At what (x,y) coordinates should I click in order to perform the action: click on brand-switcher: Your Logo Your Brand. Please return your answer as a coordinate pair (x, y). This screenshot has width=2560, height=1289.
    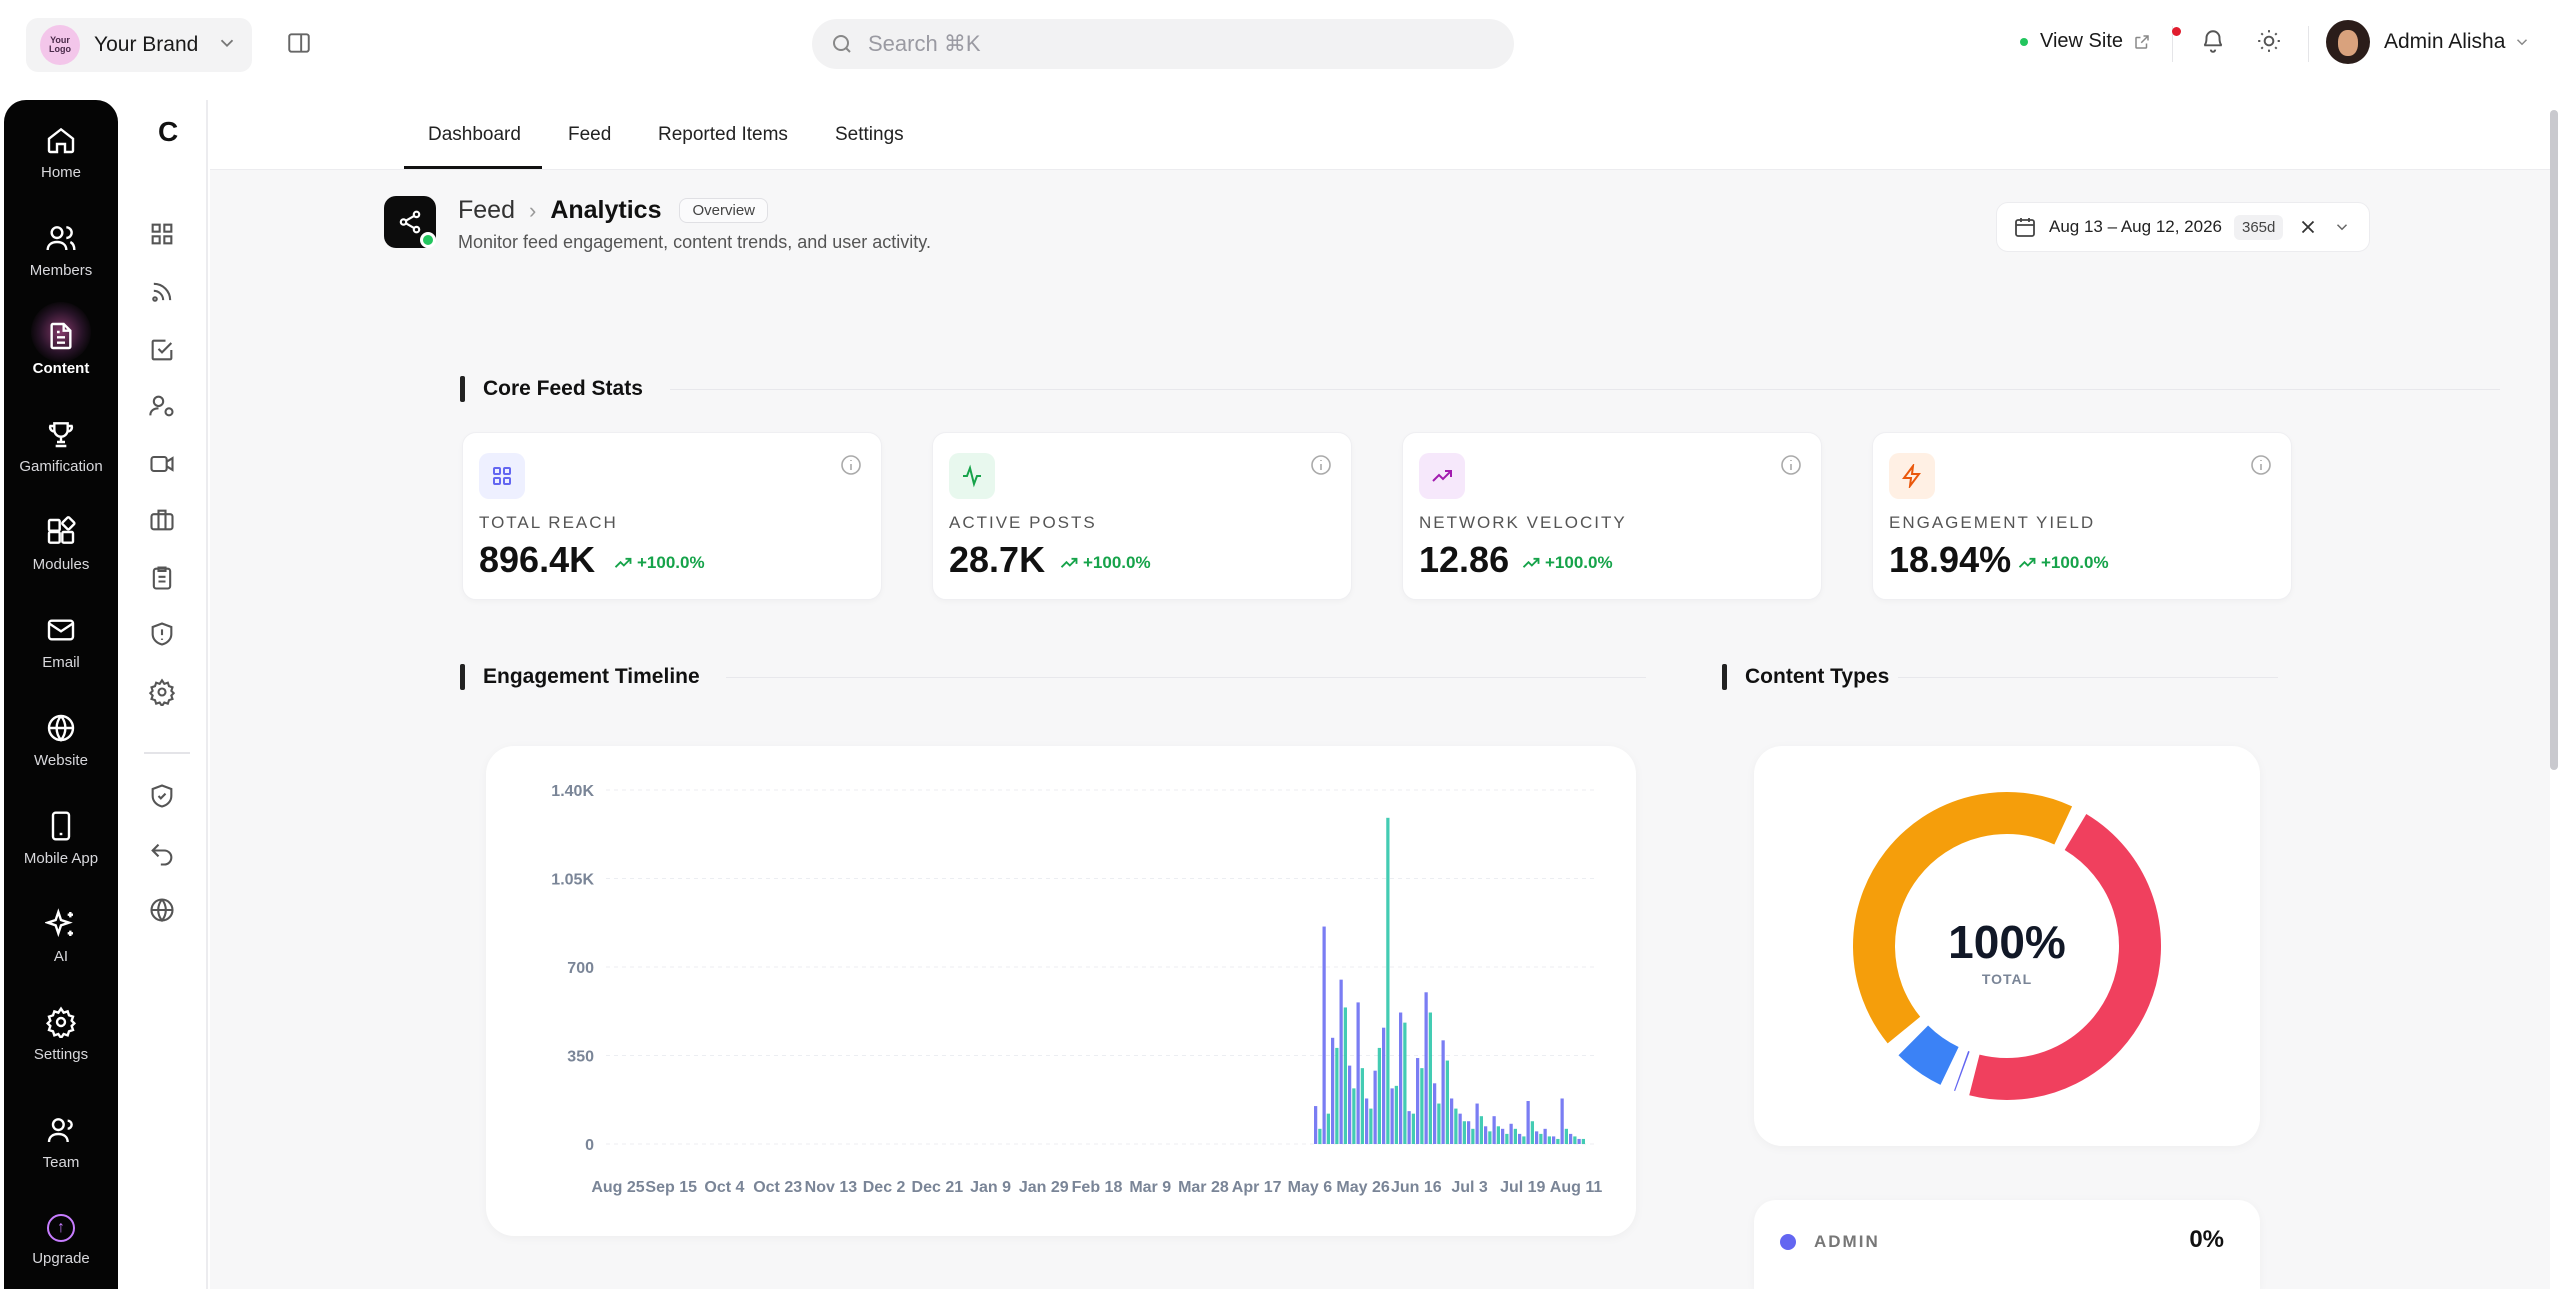
    Looking at the image, I should click on (139, 45).